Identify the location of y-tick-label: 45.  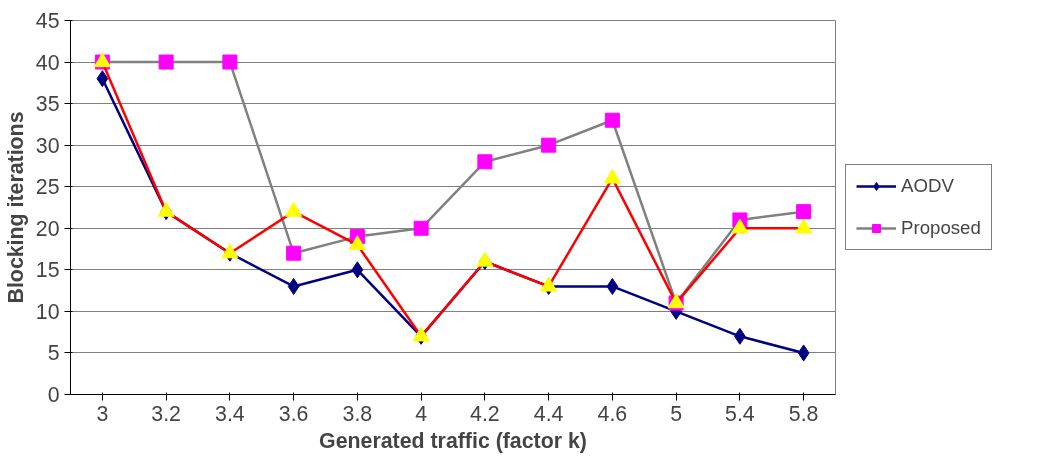
(47, 21).